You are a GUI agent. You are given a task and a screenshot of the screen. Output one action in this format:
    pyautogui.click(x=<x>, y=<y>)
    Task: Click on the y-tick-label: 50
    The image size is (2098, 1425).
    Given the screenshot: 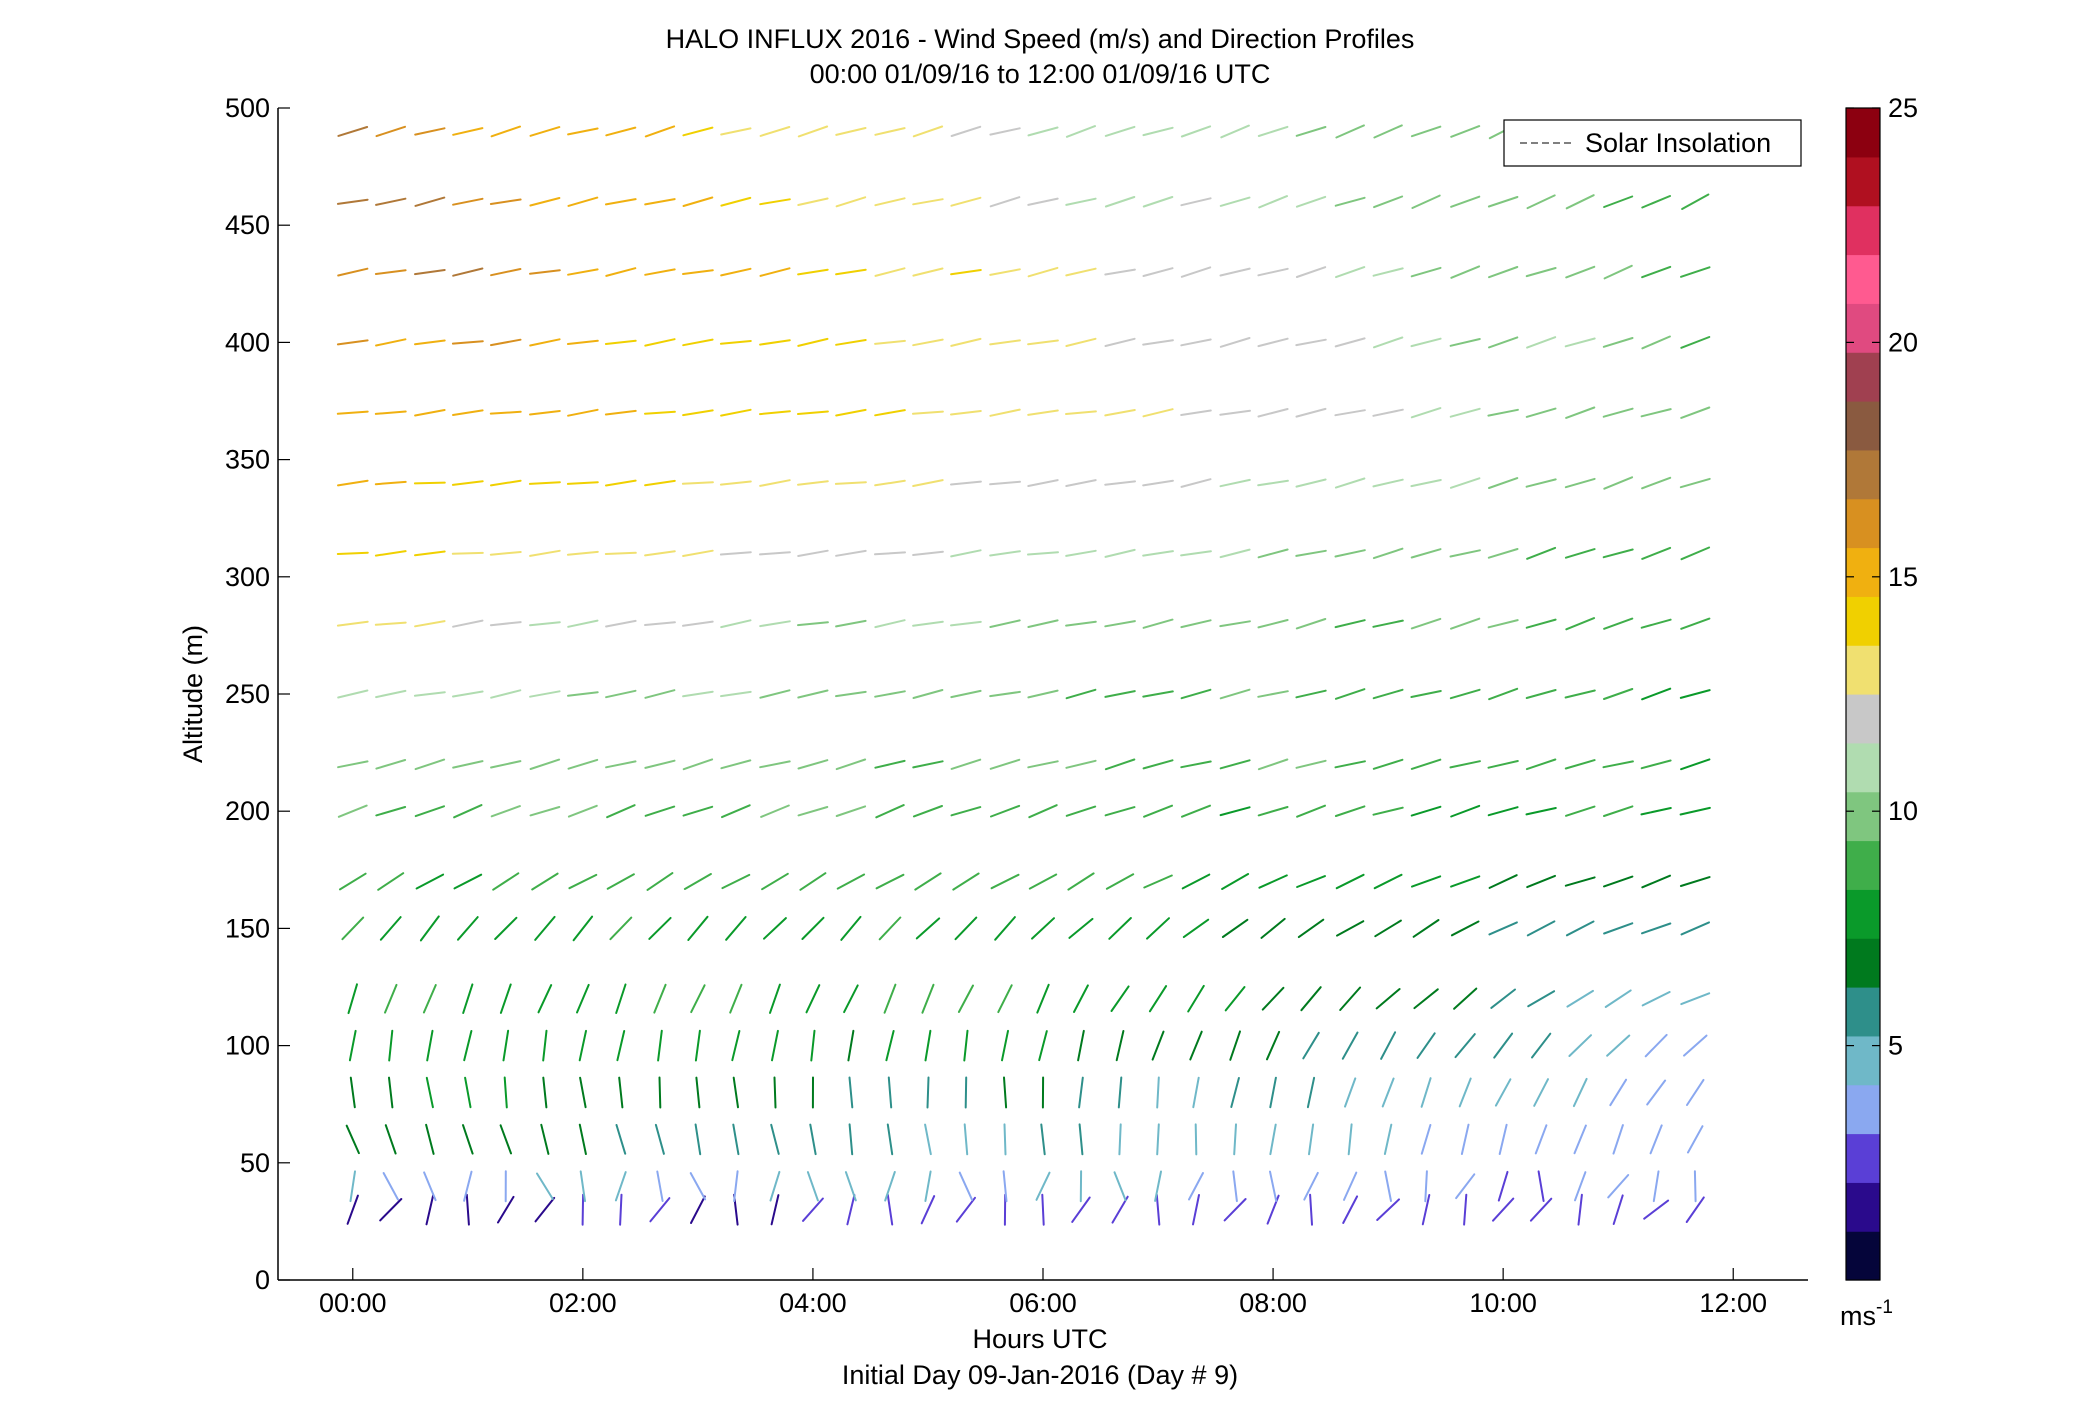 What is the action you would take?
    pyautogui.click(x=255, y=1163)
    